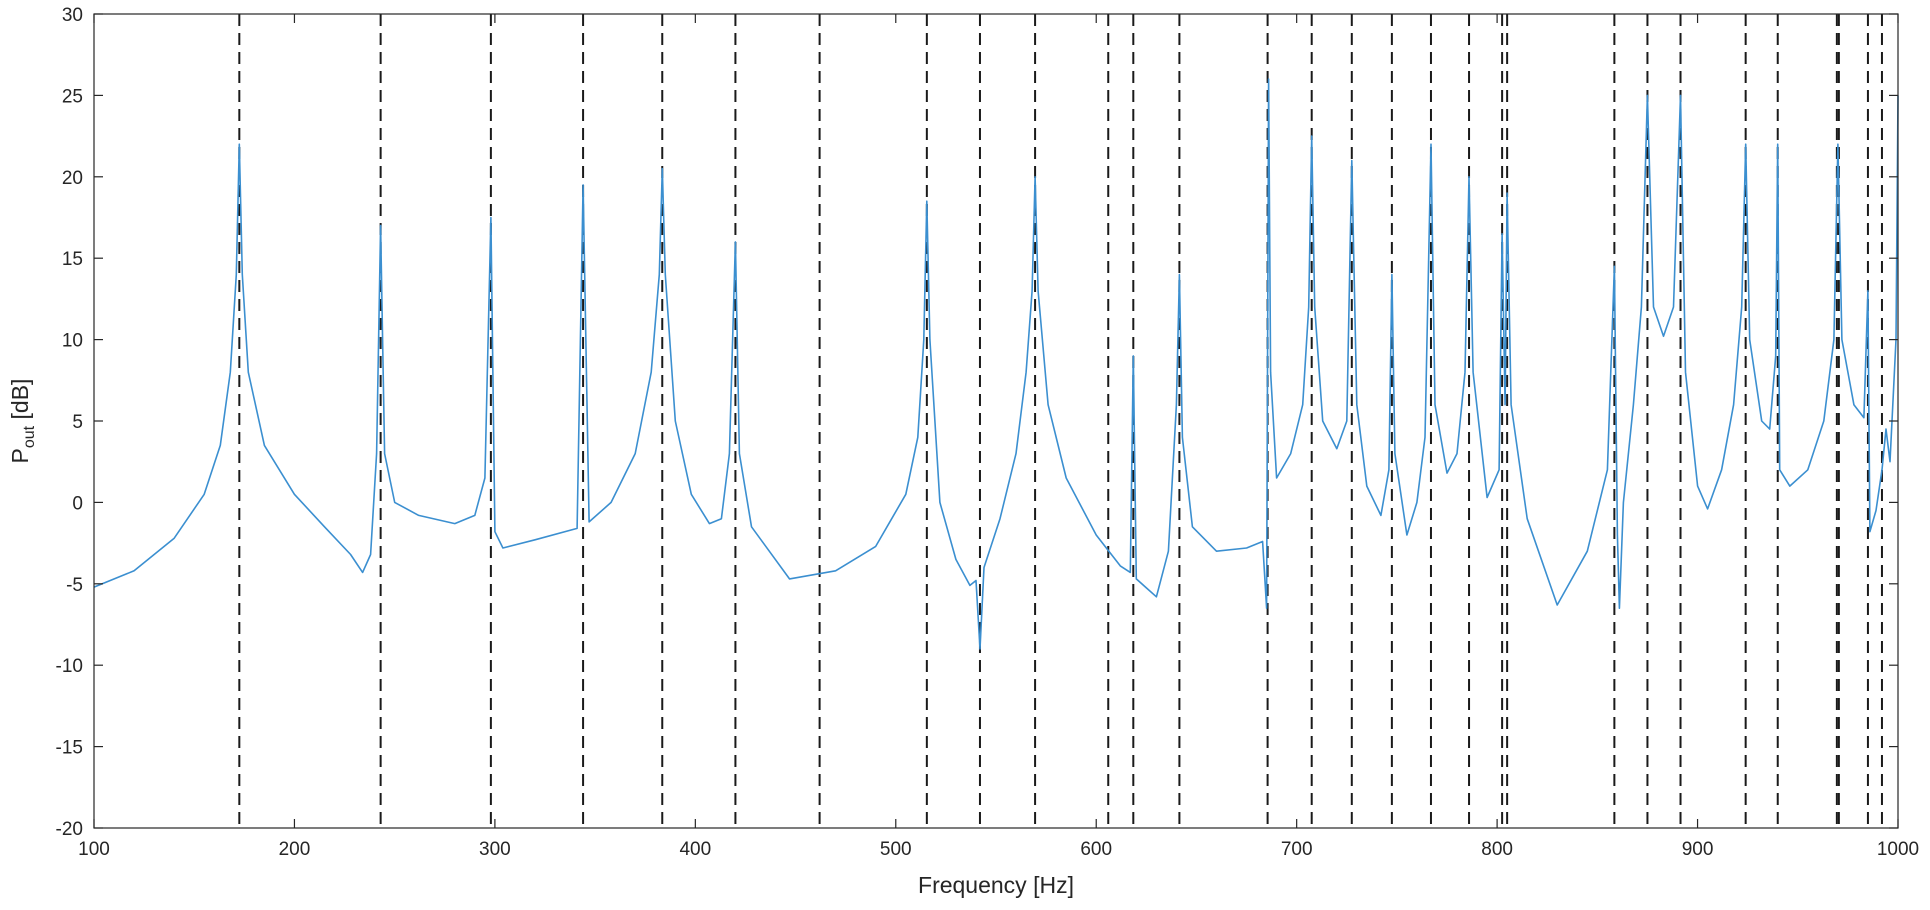  I want to click on y-axis-label-subscript: out, so click(29, 436).